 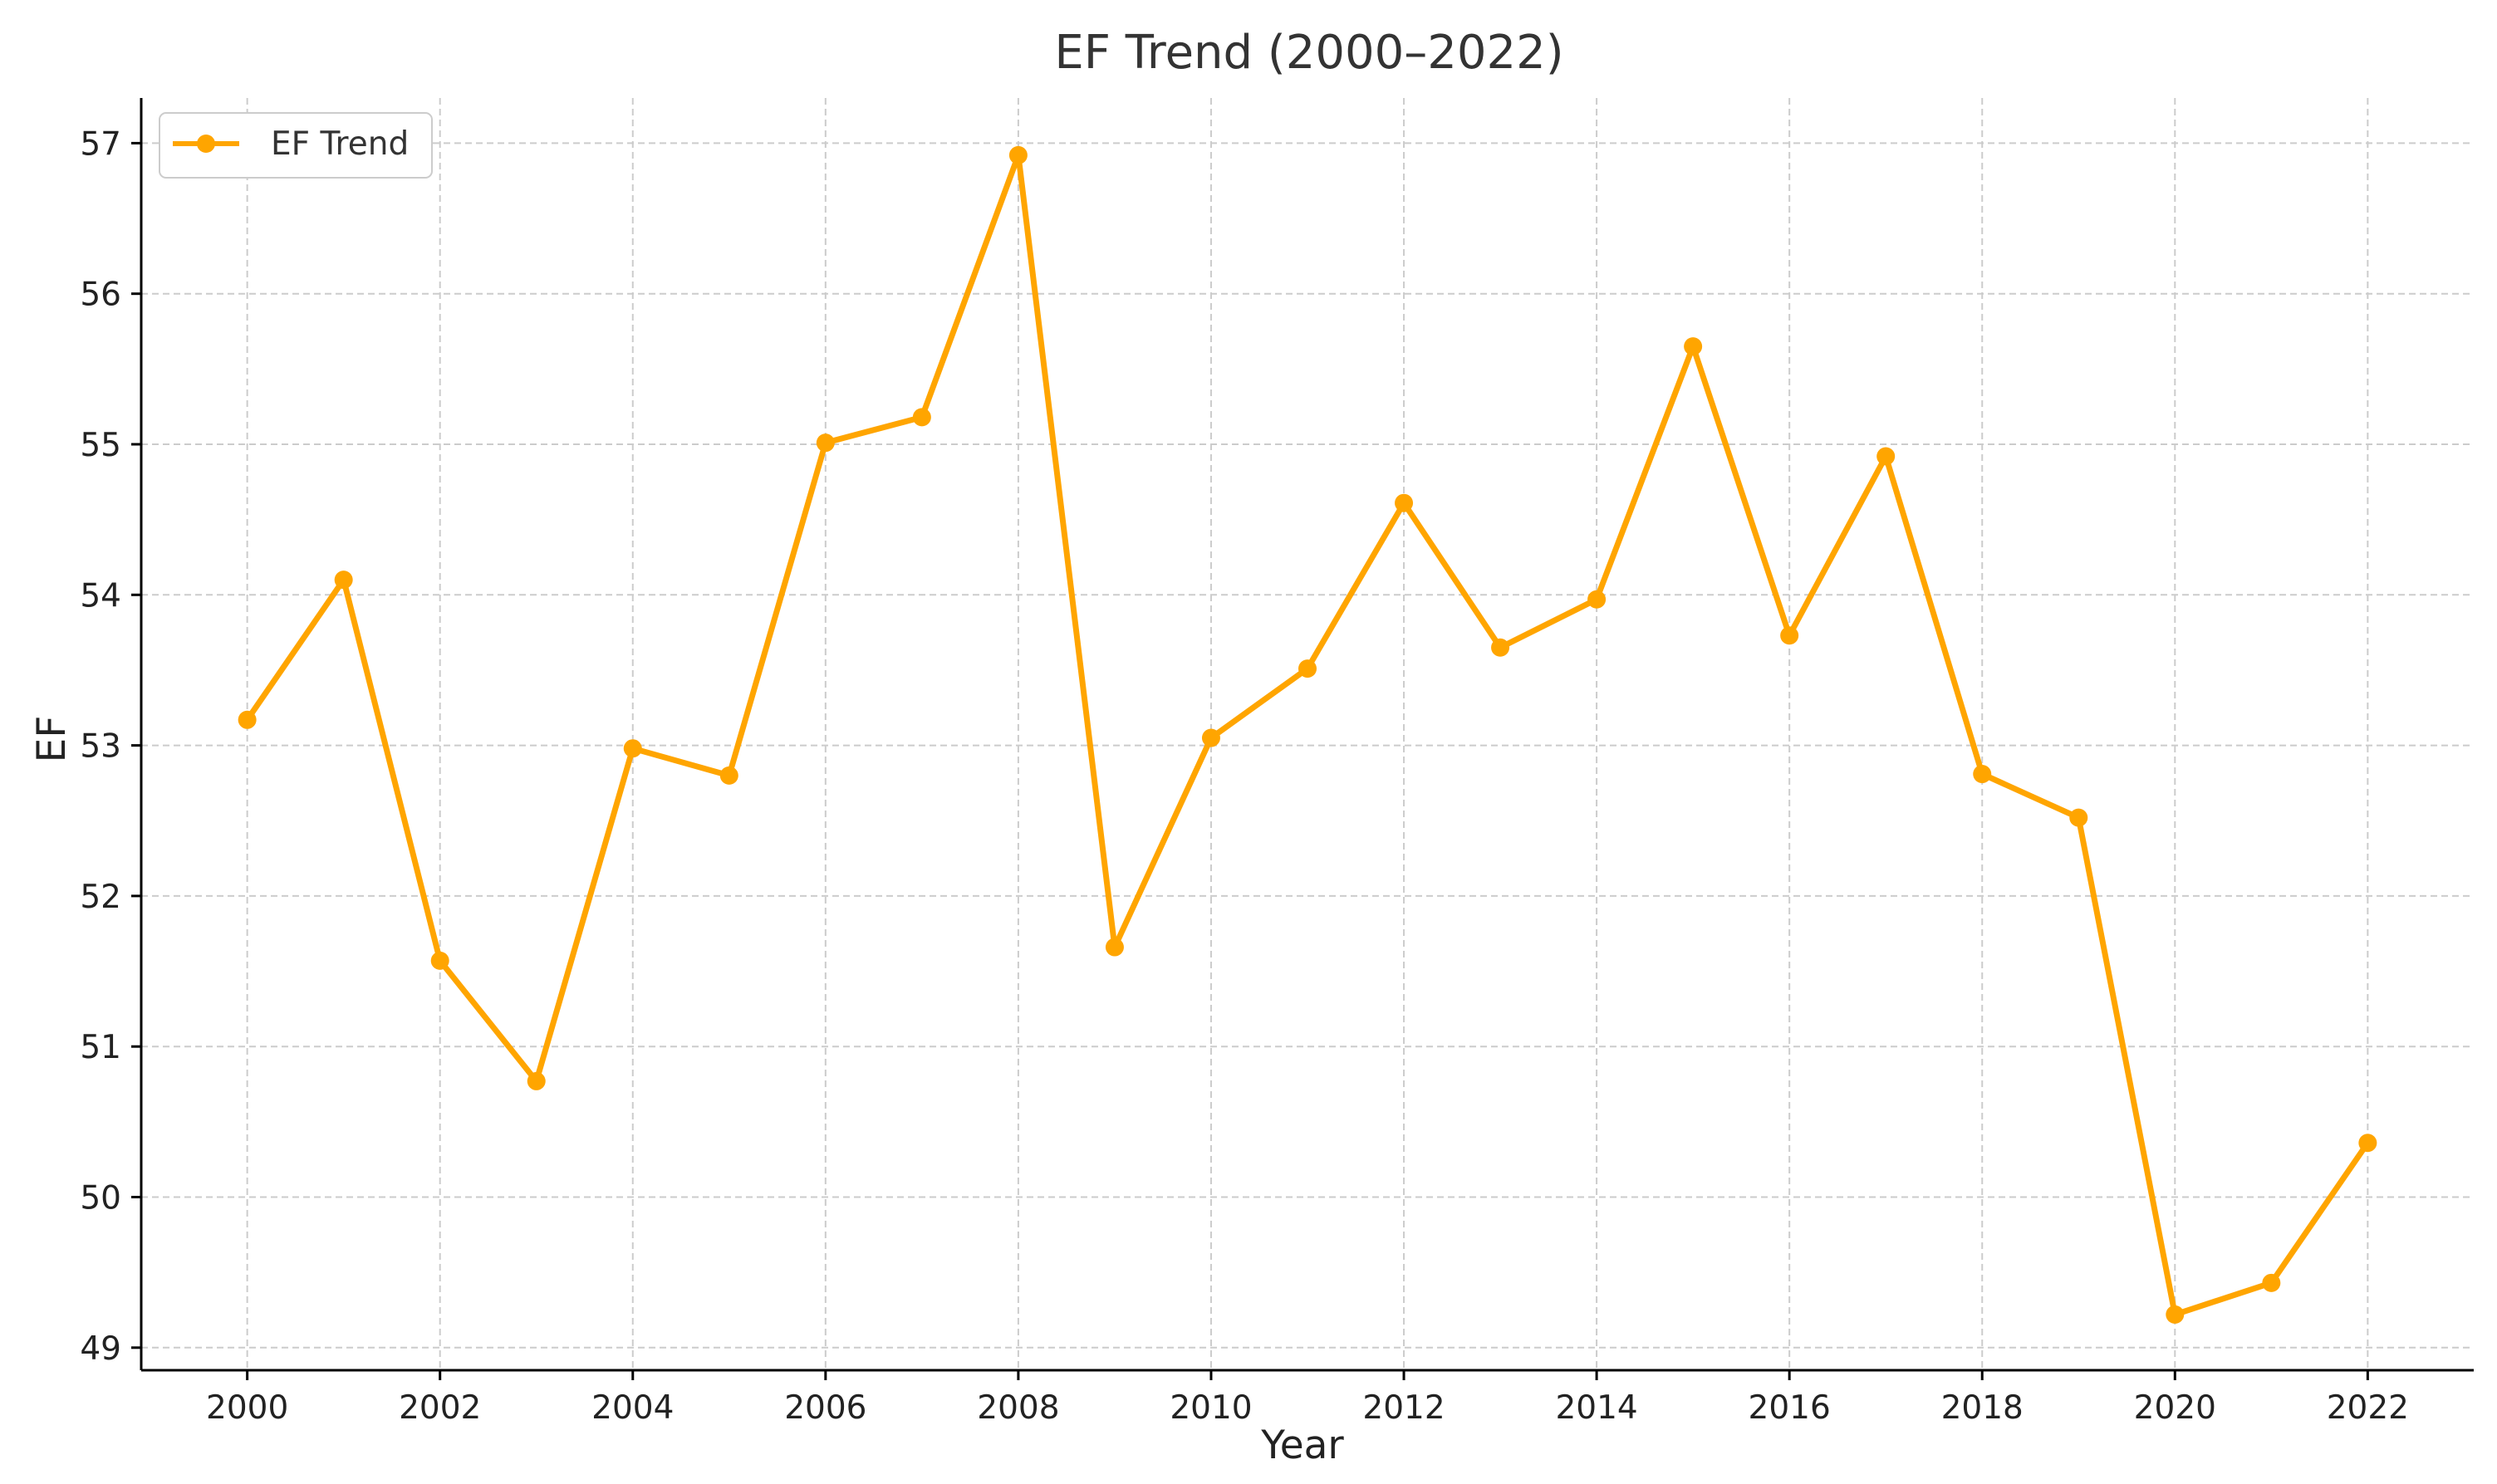 What do you see at coordinates (100, 1047) in the screenshot?
I see `y-tick-label: 51` at bounding box center [100, 1047].